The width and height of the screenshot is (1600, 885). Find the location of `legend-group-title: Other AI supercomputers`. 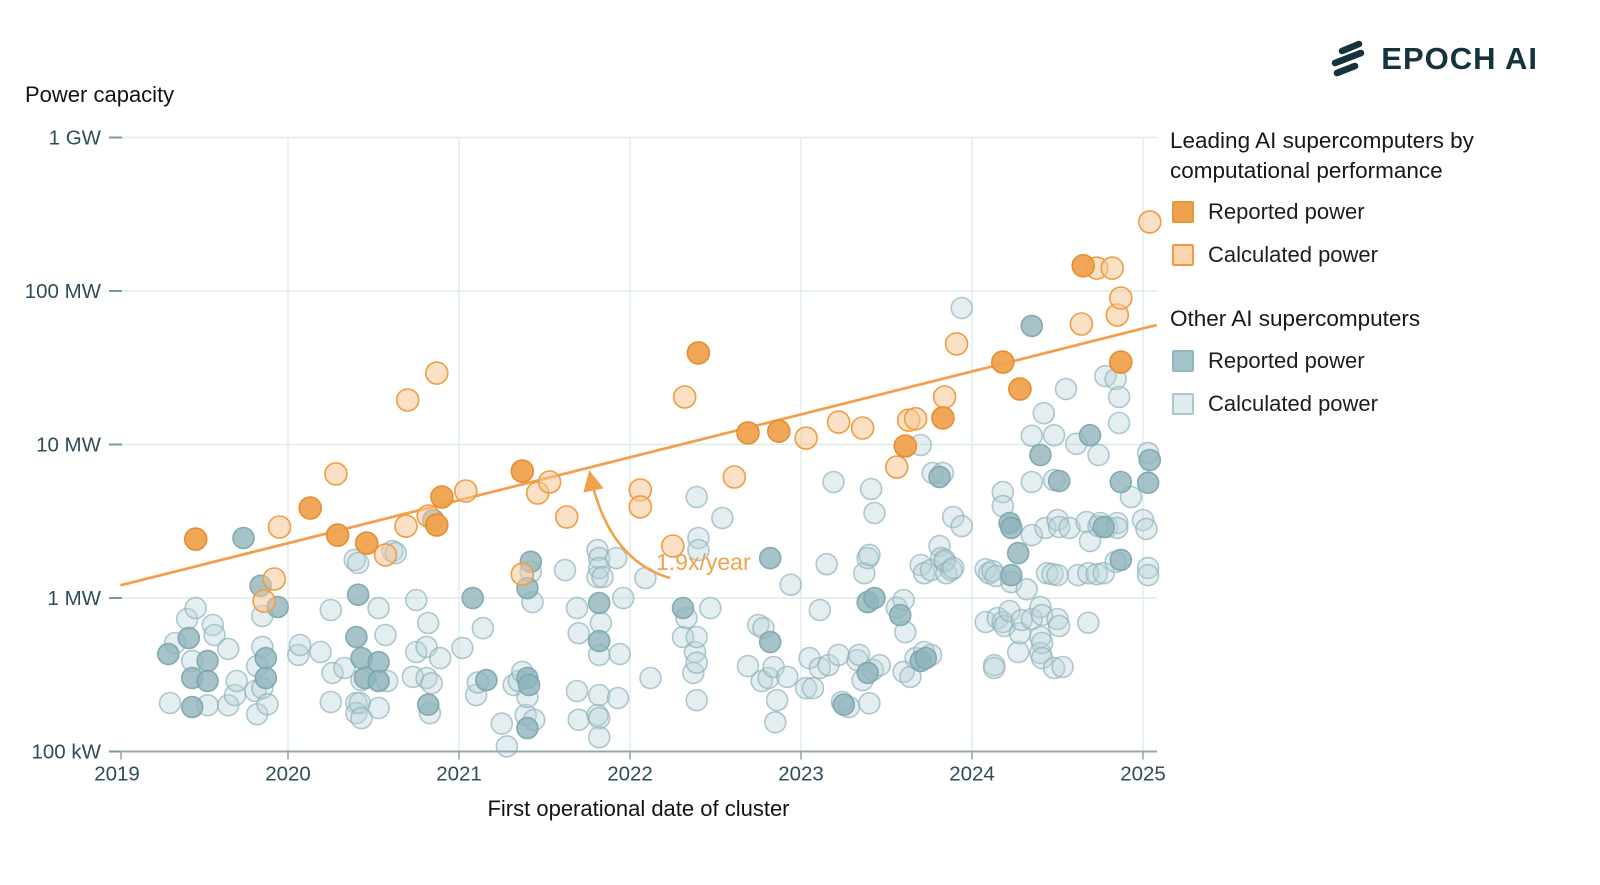

legend-group-title: Other AI supercomputers is located at coordinates (1295, 319).